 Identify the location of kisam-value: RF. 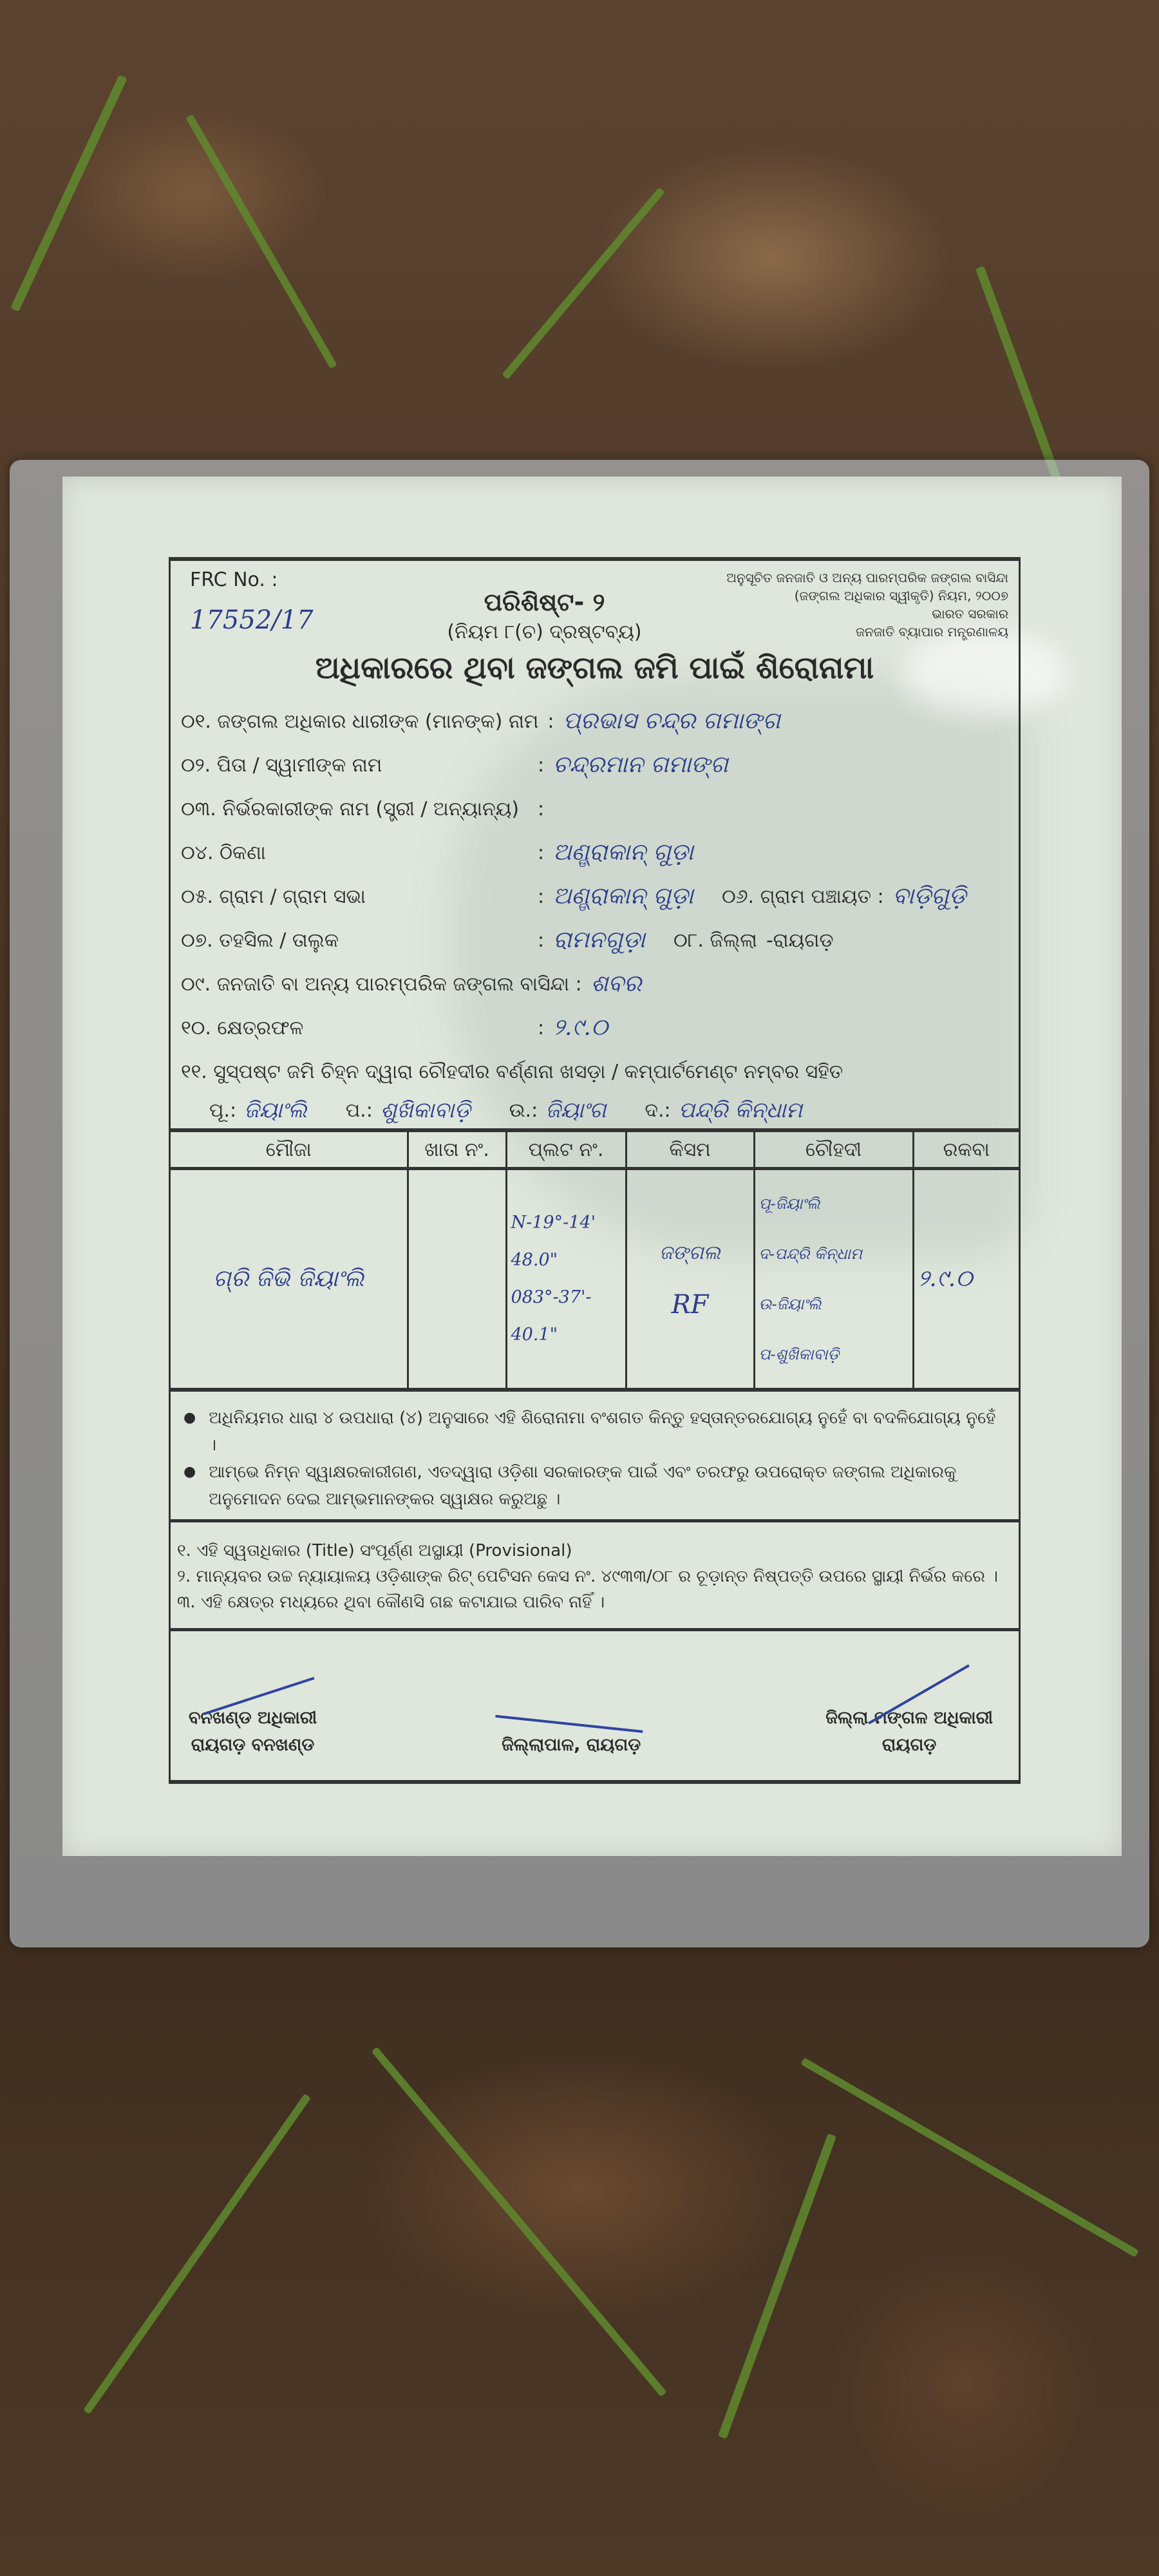
(690, 1305).